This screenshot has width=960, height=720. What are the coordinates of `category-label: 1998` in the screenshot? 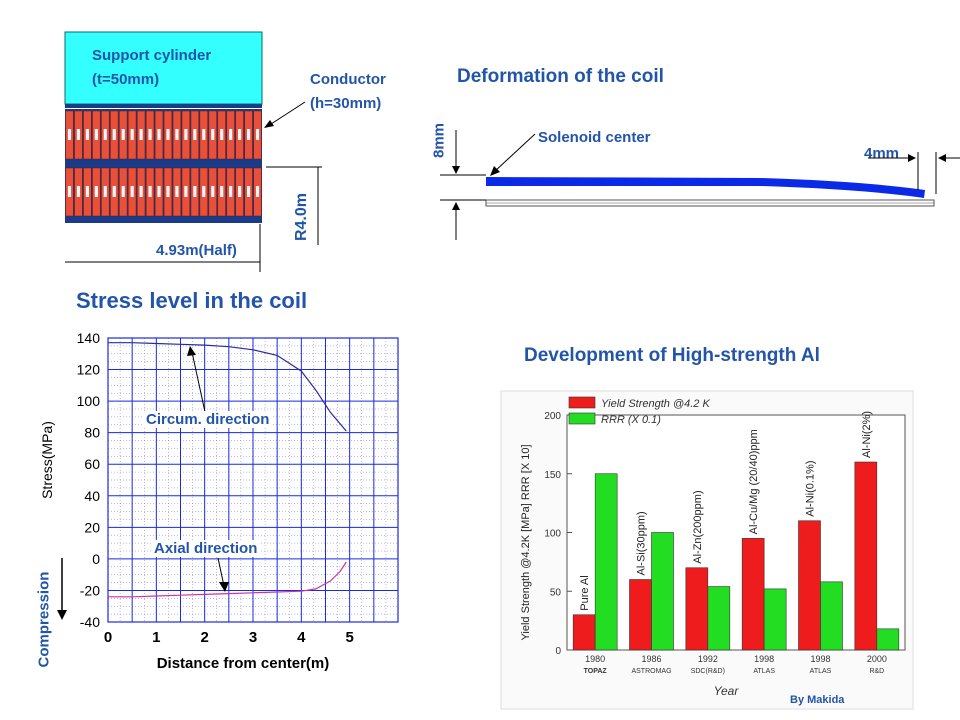 It's located at (764, 659).